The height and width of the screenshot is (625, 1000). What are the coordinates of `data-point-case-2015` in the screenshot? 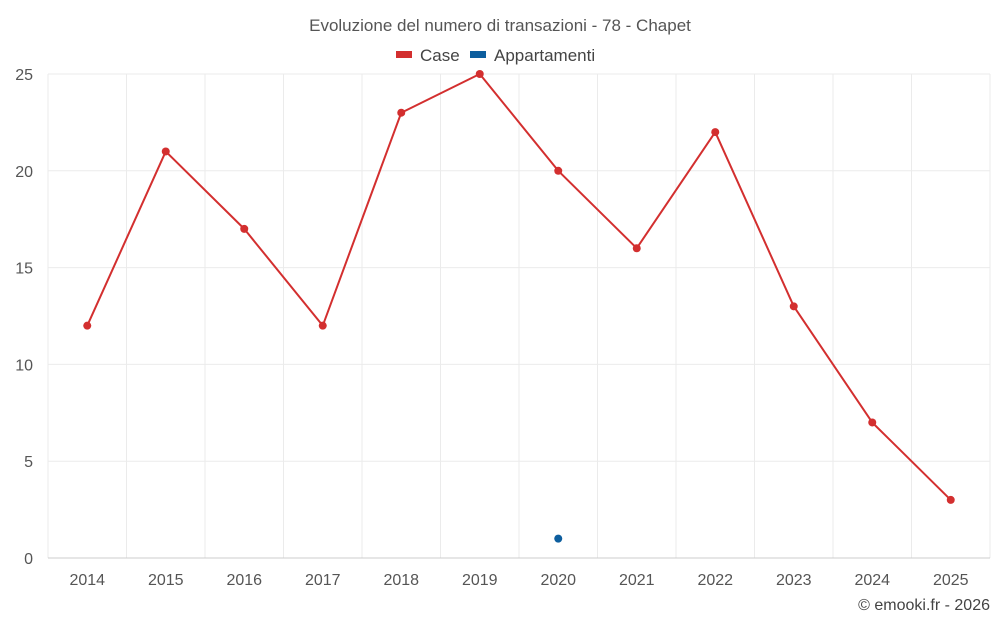 It's located at (165, 151).